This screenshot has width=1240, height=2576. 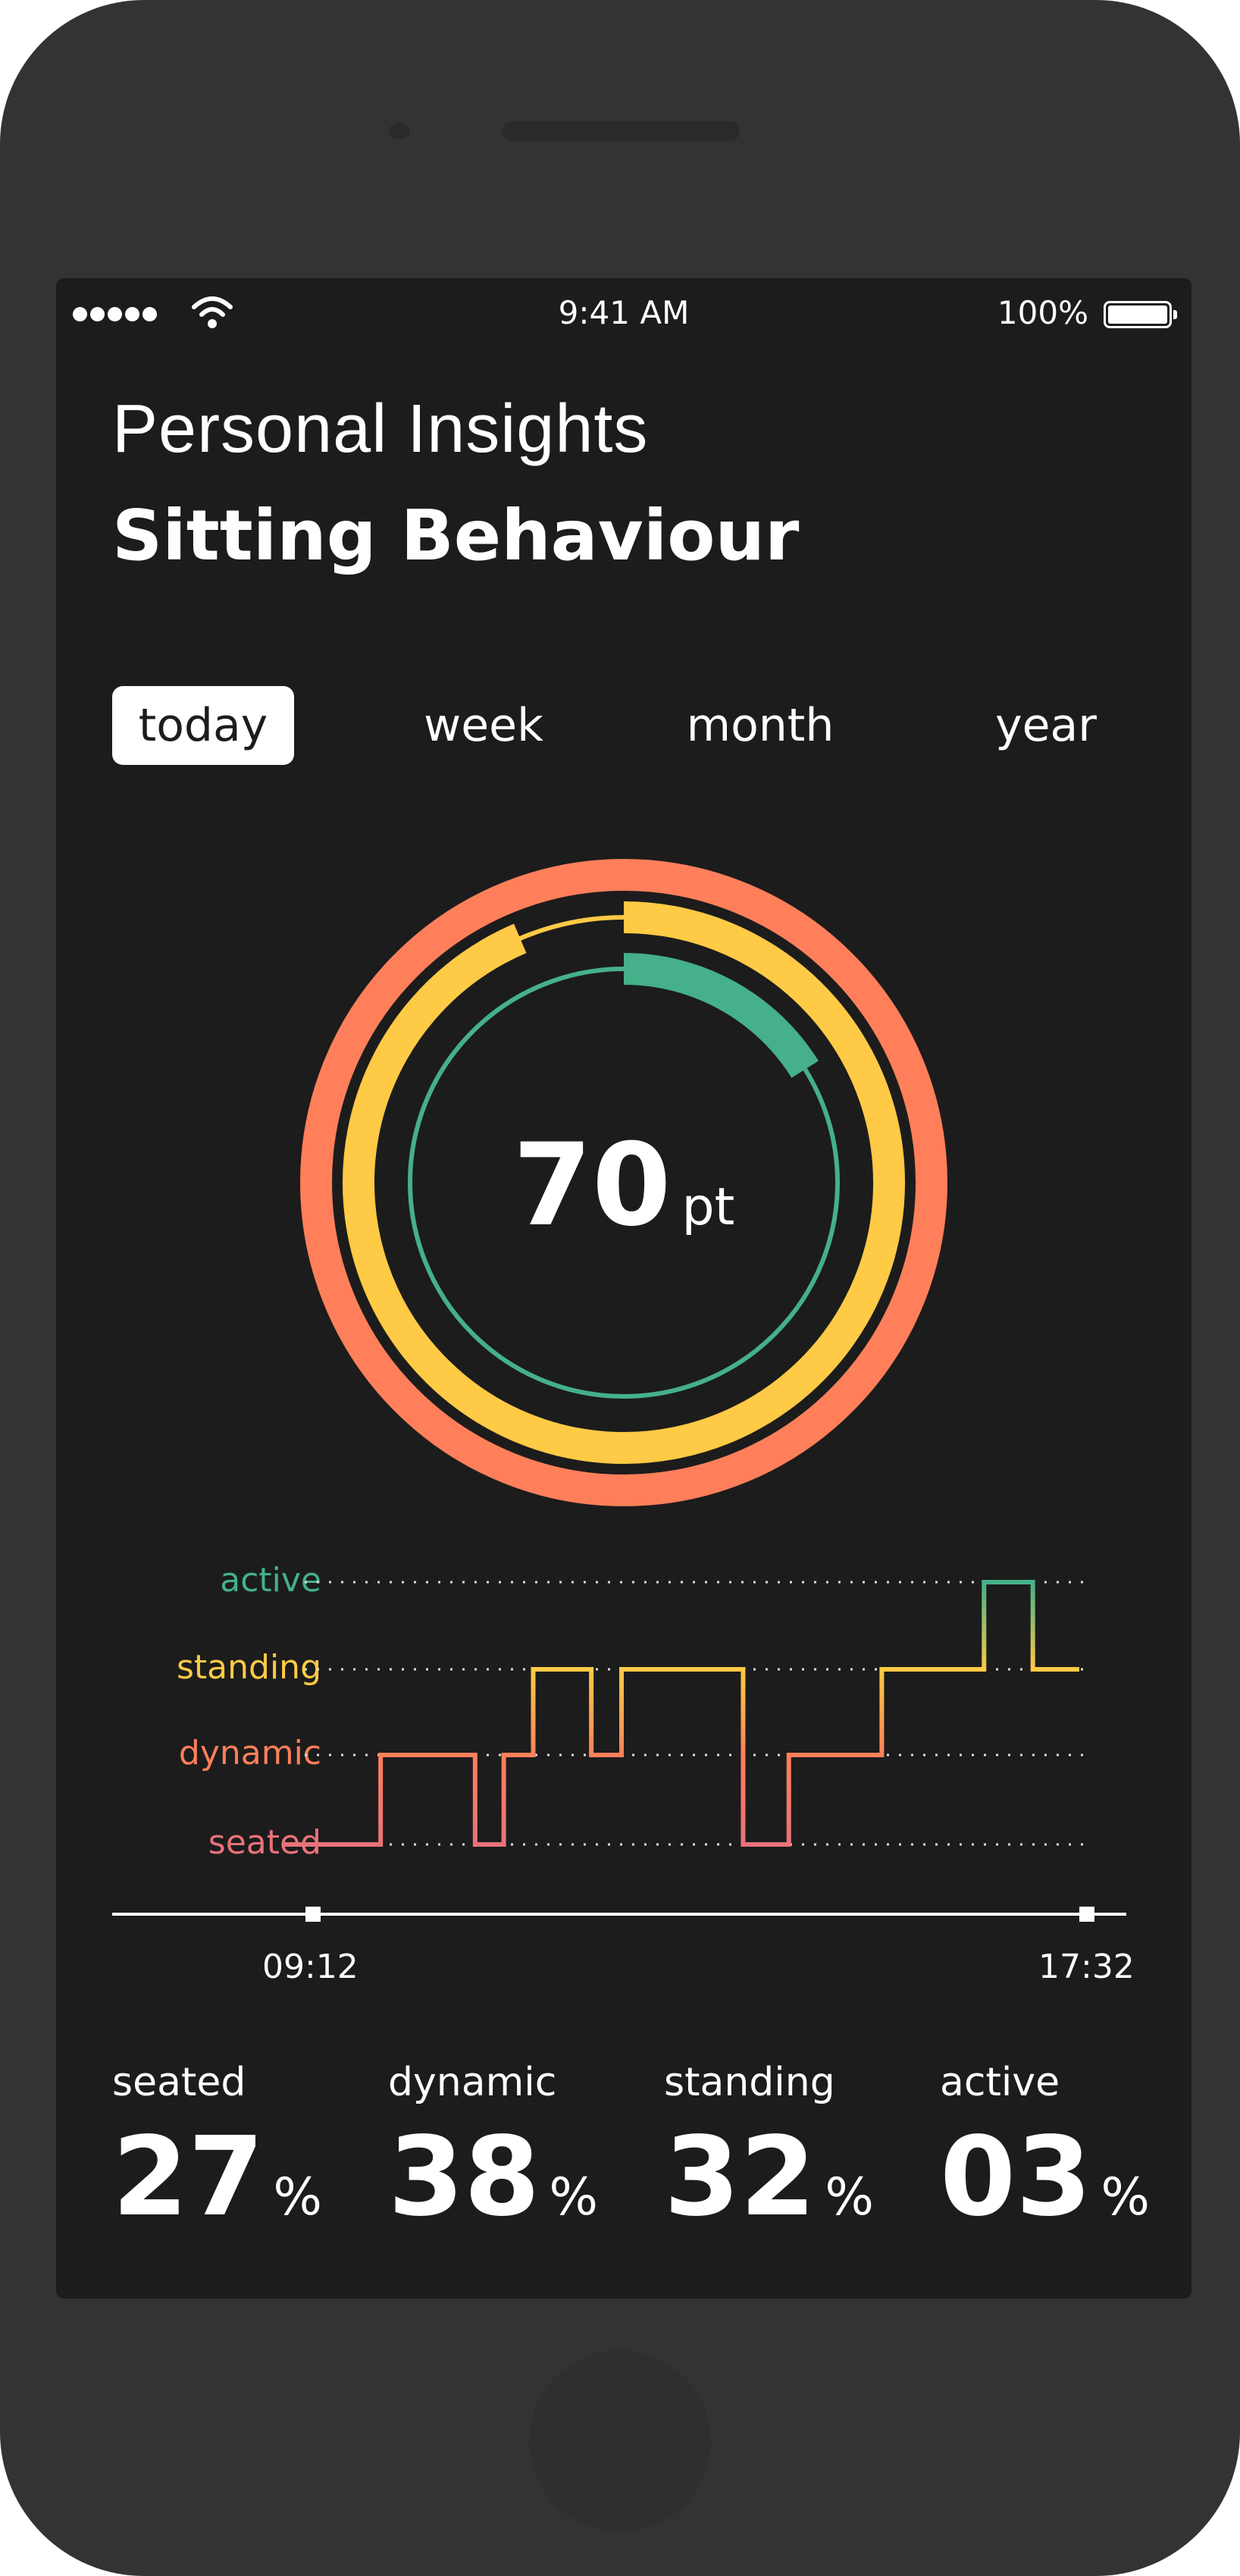 I want to click on stat-seated: seated 27%, so click(x=217, y=2145).